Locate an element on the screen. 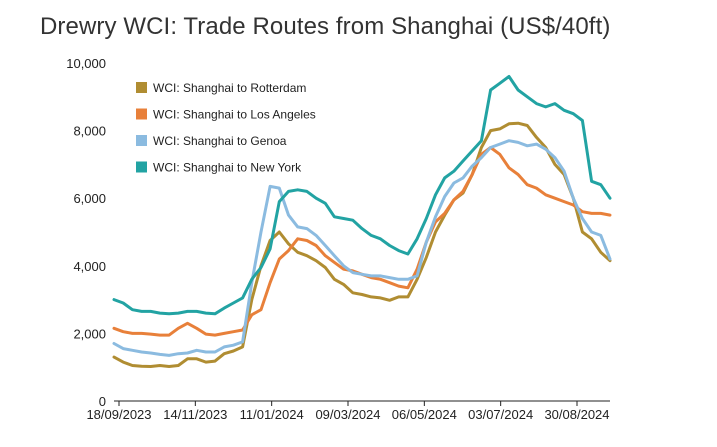 The width and height of the screenshot is (717, 447). y-tick-label: 0 is located at coordinates (102, 401).